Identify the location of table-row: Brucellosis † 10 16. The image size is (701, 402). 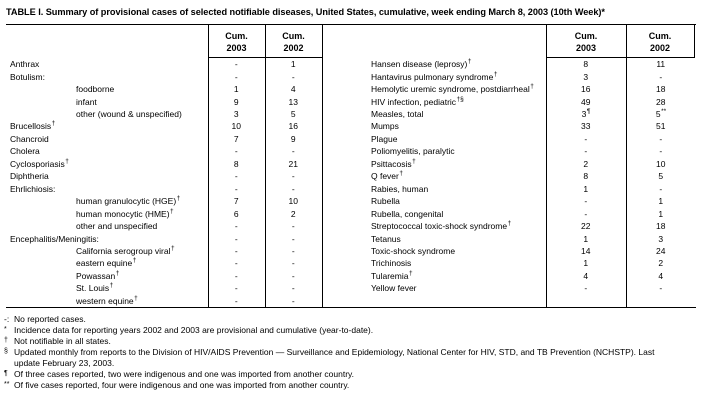
(164, 126).